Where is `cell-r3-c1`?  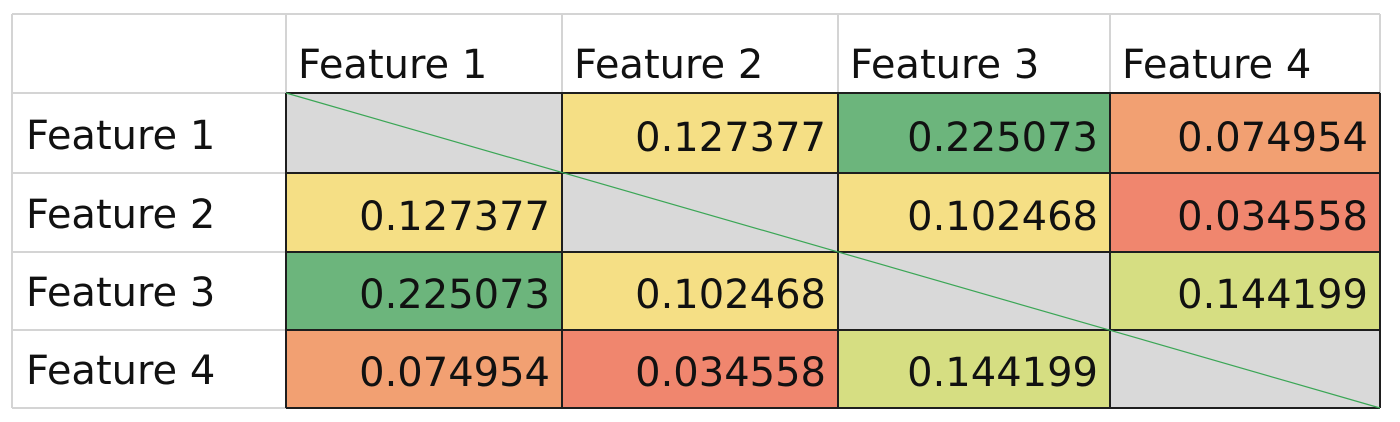 cell-r3-c1 is located at coordinates (424, 291).